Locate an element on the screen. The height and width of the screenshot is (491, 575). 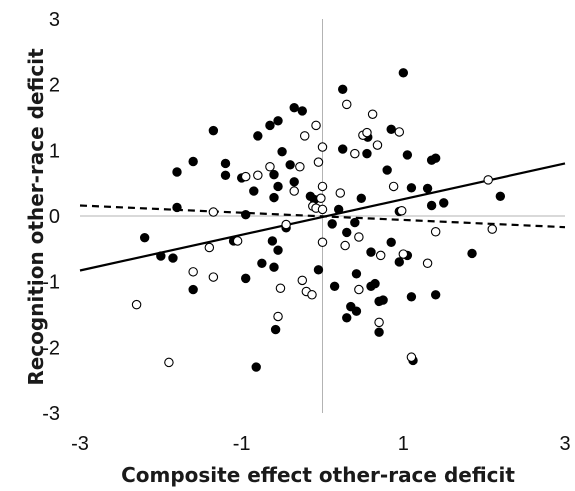
y-axis-title: Recognition other-race deficit is located at coordinates (36, 217).